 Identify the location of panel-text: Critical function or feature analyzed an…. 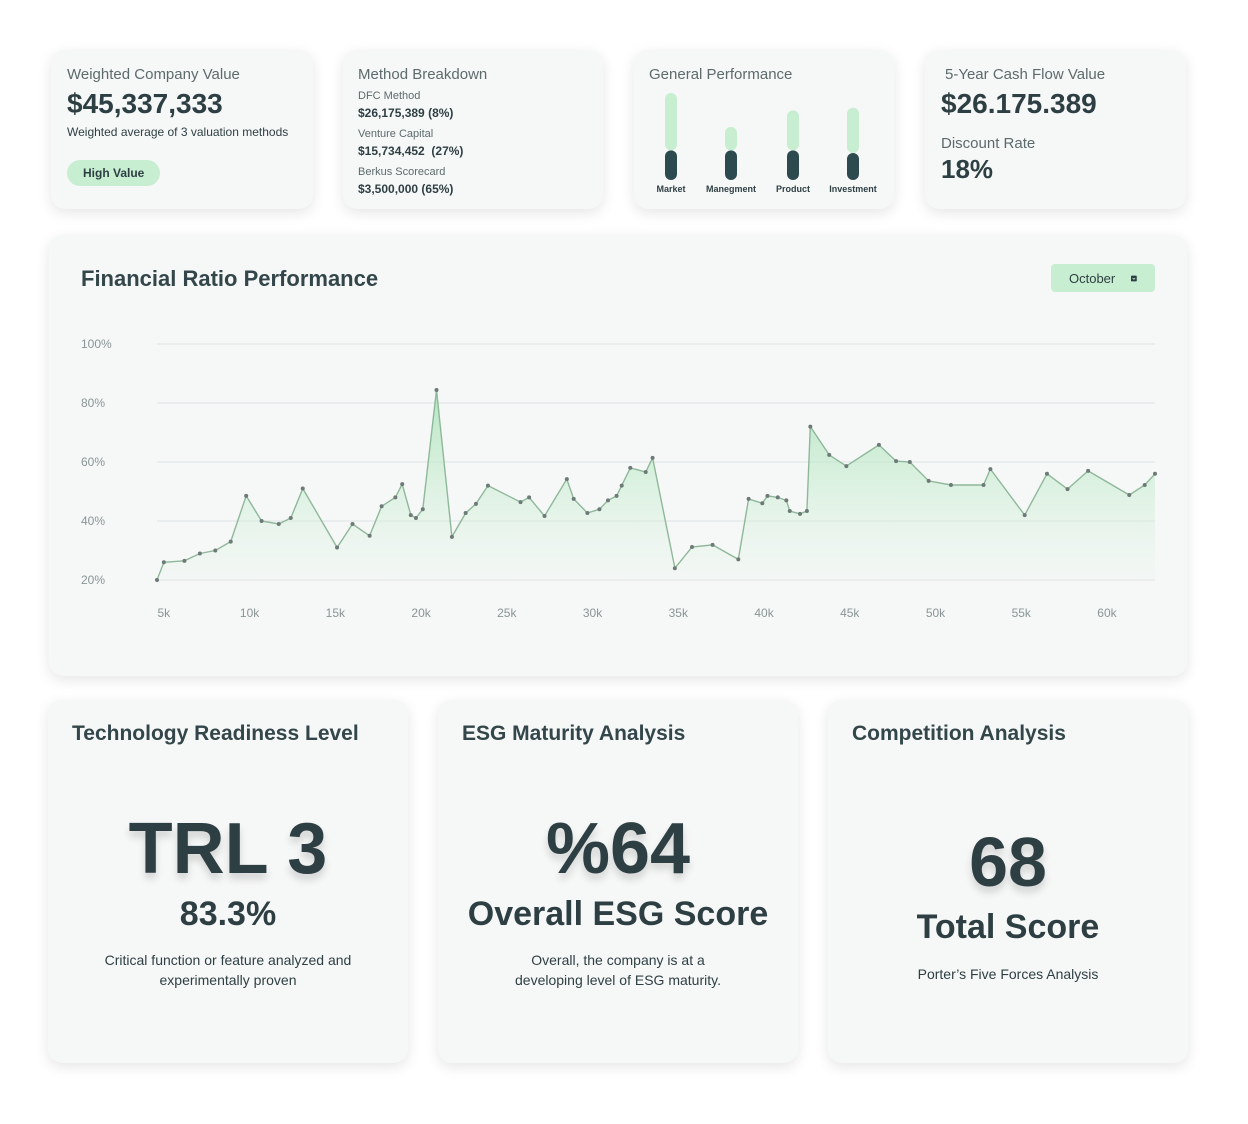
(228, 970).